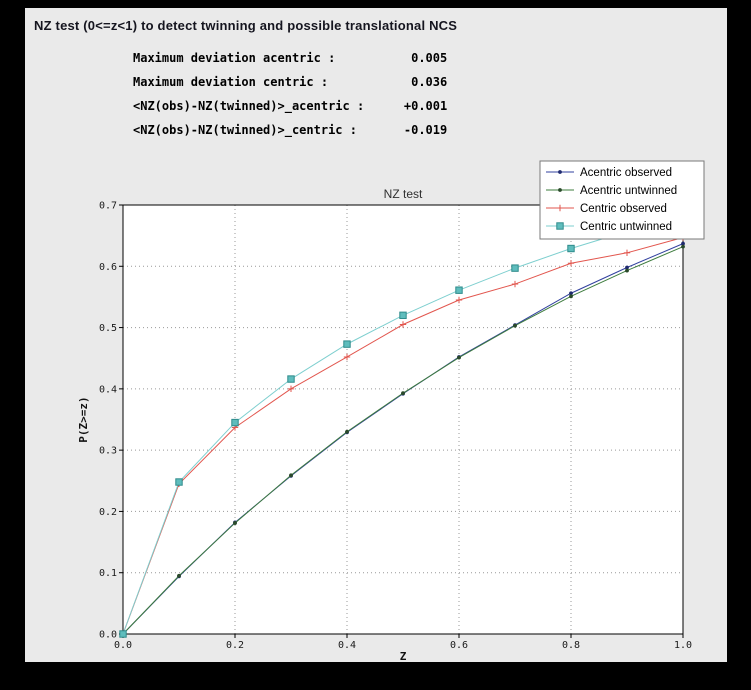 The height and width of the screenshot is (690, 751). What do you see at coordinates (108, 328) in the screenshot?
I see `svg-text: 0.5` at bounding box center [108, 328].